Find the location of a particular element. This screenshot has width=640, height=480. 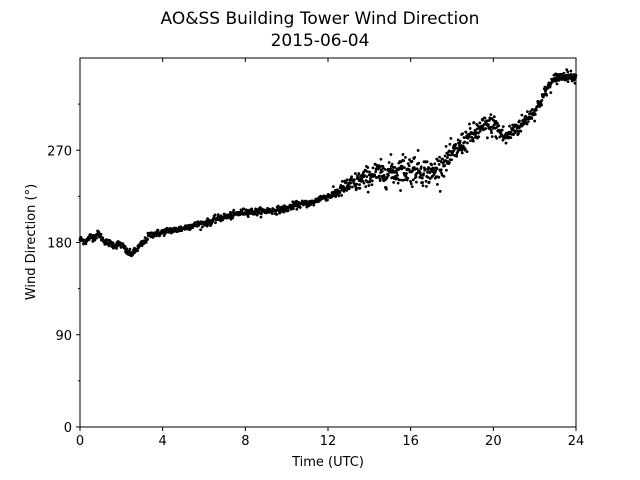

y-tick-label: 270 is located at coordinates (59, 151).